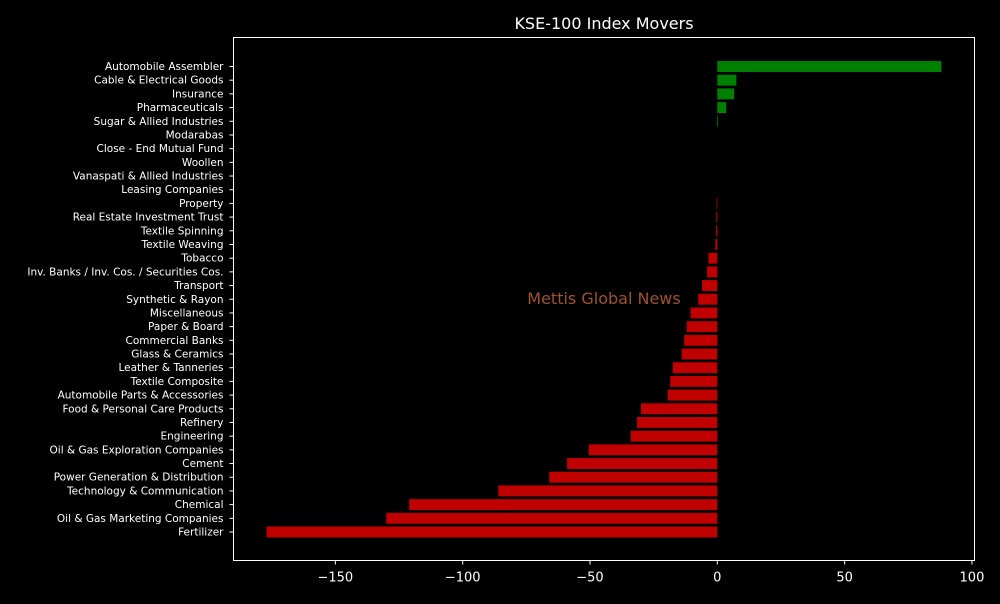 The width and height of the screenshot is (1000, 604). Describe the element at coordinates (177, 382) in the screenshot. I see `category-label: Textile Composite` at that location.